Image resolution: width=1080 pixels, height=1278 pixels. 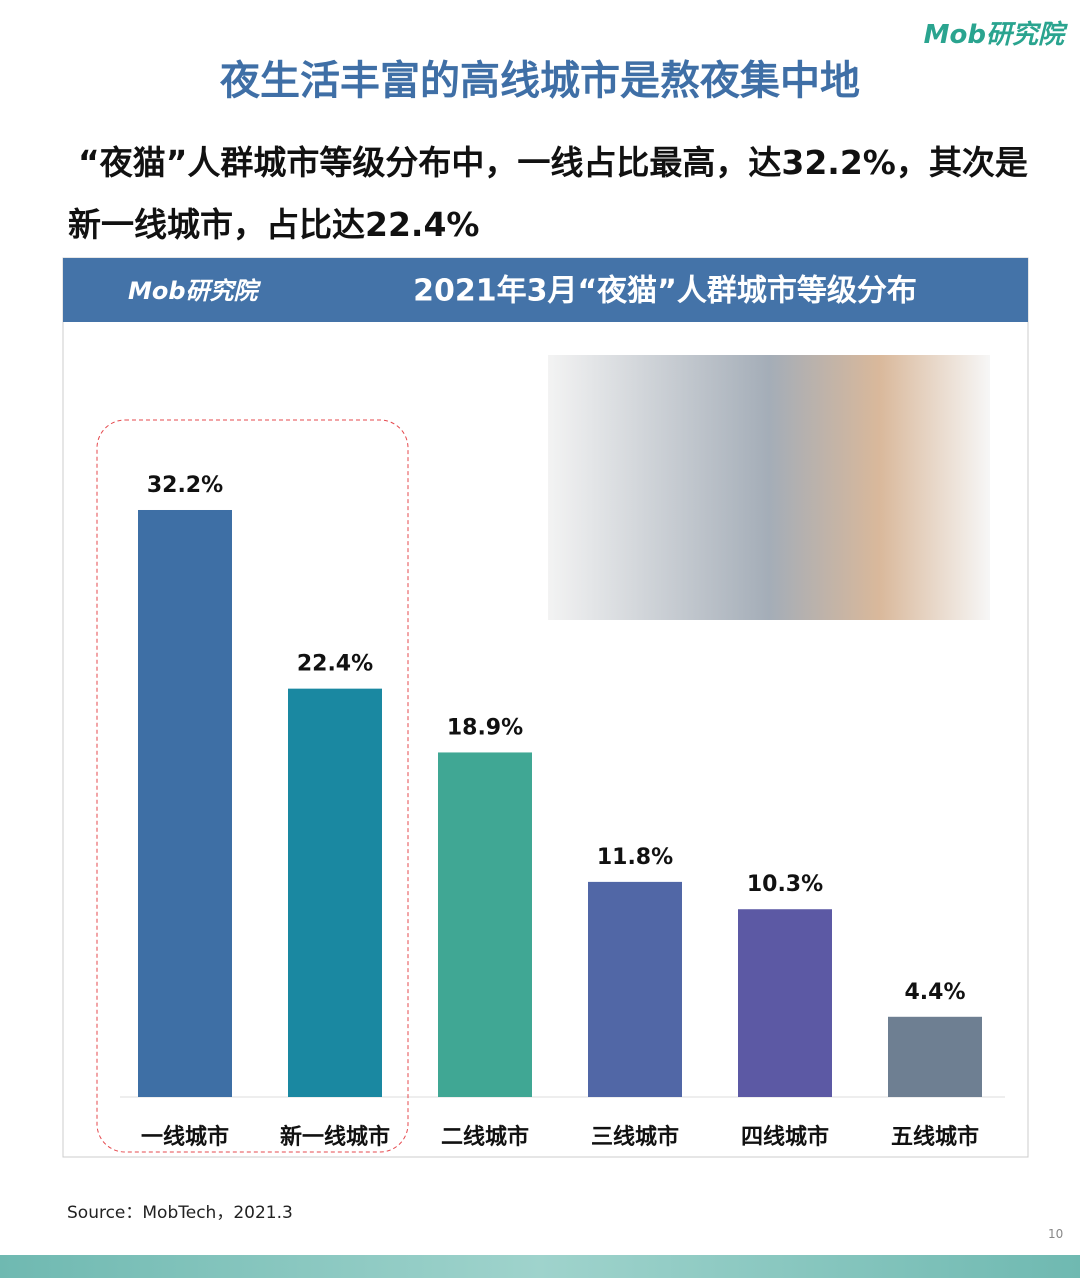 I want to click on value-label: 18.9%, so click(x=485, y=727).